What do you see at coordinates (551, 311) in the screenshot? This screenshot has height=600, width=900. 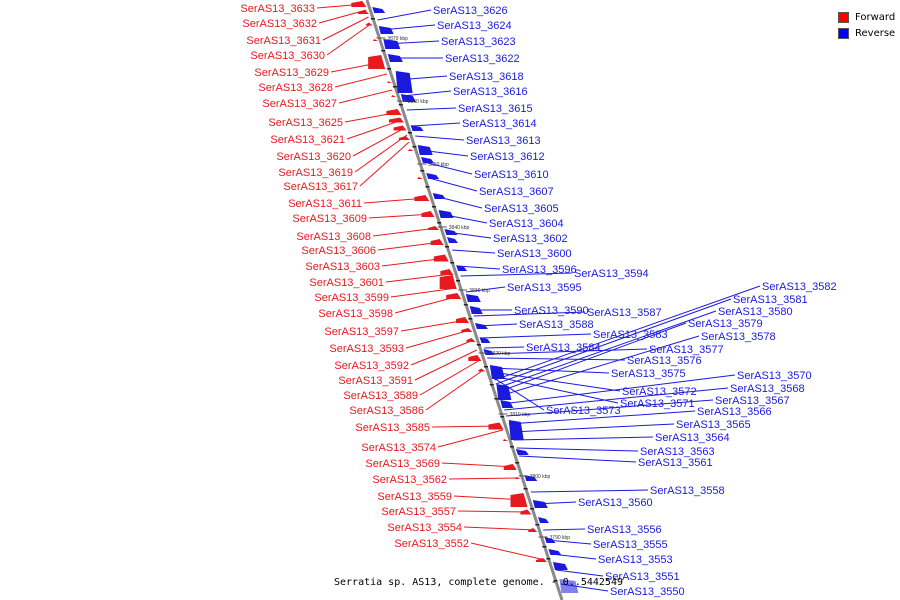 I see `reverse-gene-label: SerAS13_3590` at bounding box center [551, 311].